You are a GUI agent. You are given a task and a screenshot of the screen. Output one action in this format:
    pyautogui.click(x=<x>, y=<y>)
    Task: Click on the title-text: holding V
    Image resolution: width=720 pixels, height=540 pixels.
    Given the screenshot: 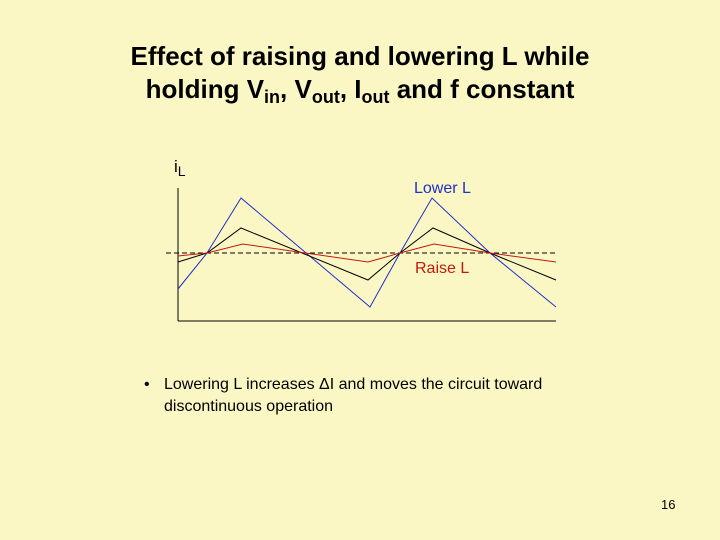 What is the action you would take?
    pyautogui.click(x=205, y=89)
    